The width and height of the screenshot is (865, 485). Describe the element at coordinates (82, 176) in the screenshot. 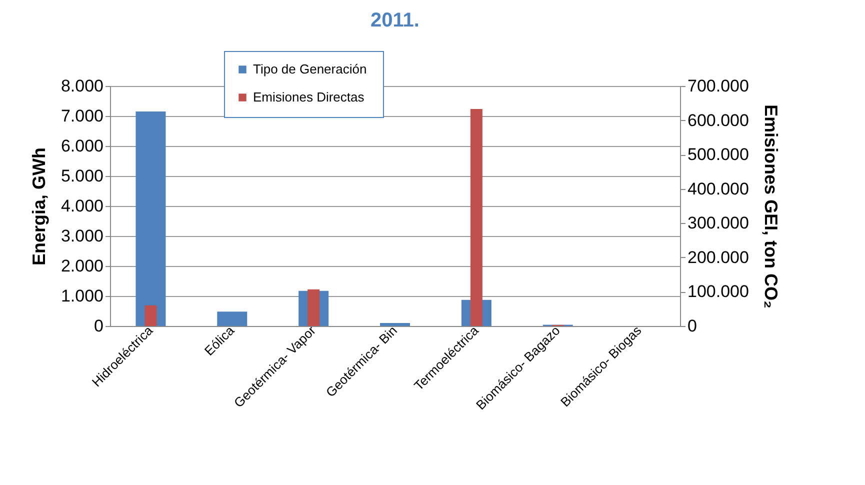

I see `y-tick-label: 5.000` at that location.